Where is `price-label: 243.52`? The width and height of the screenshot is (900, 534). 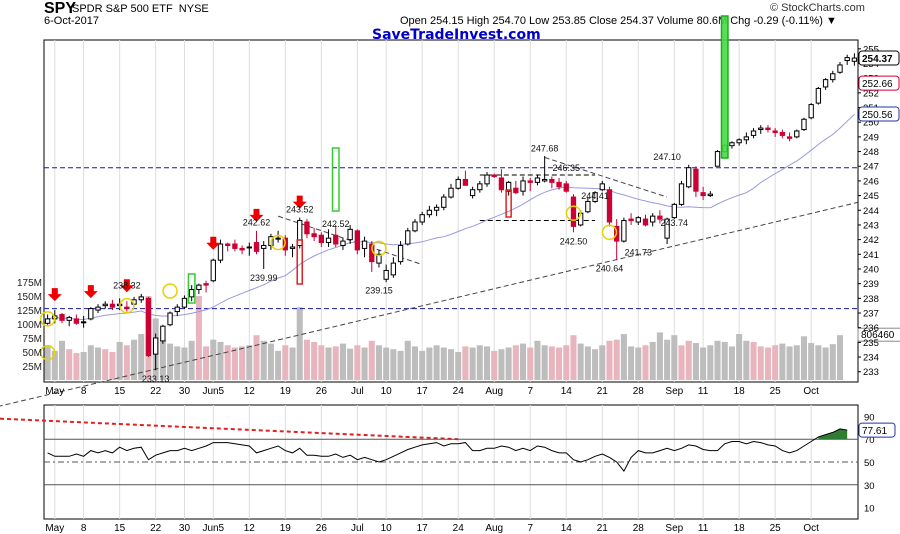 price-label: 243.52 is located at coordinates (300, 209).